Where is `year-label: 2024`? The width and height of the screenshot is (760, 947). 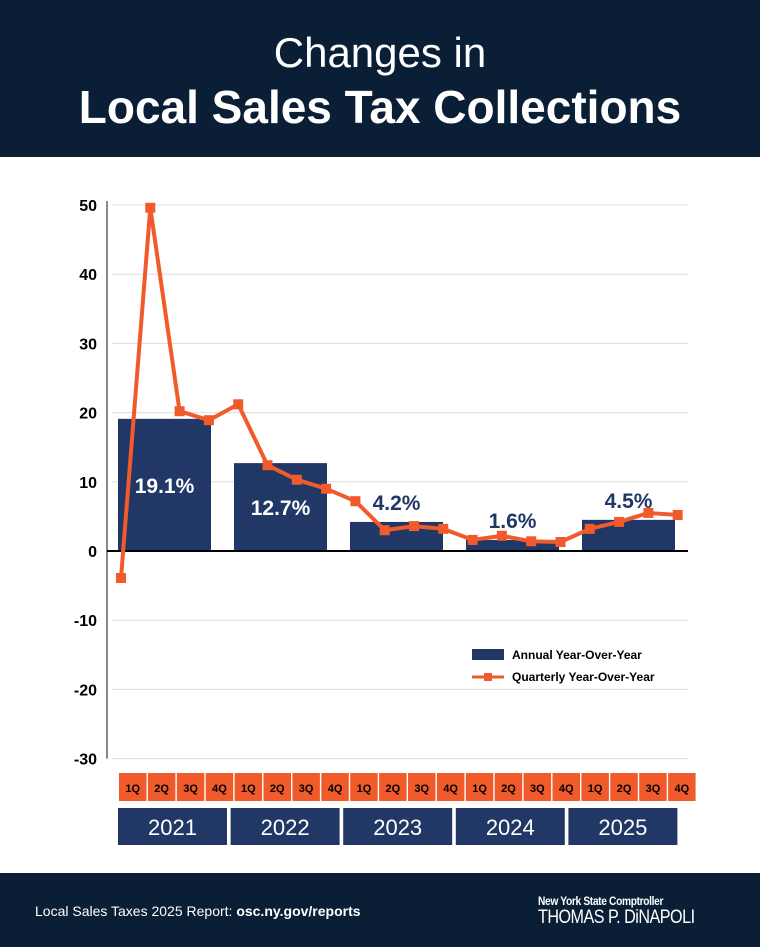
year-label: 2024 is located at coordinates (510, 827).